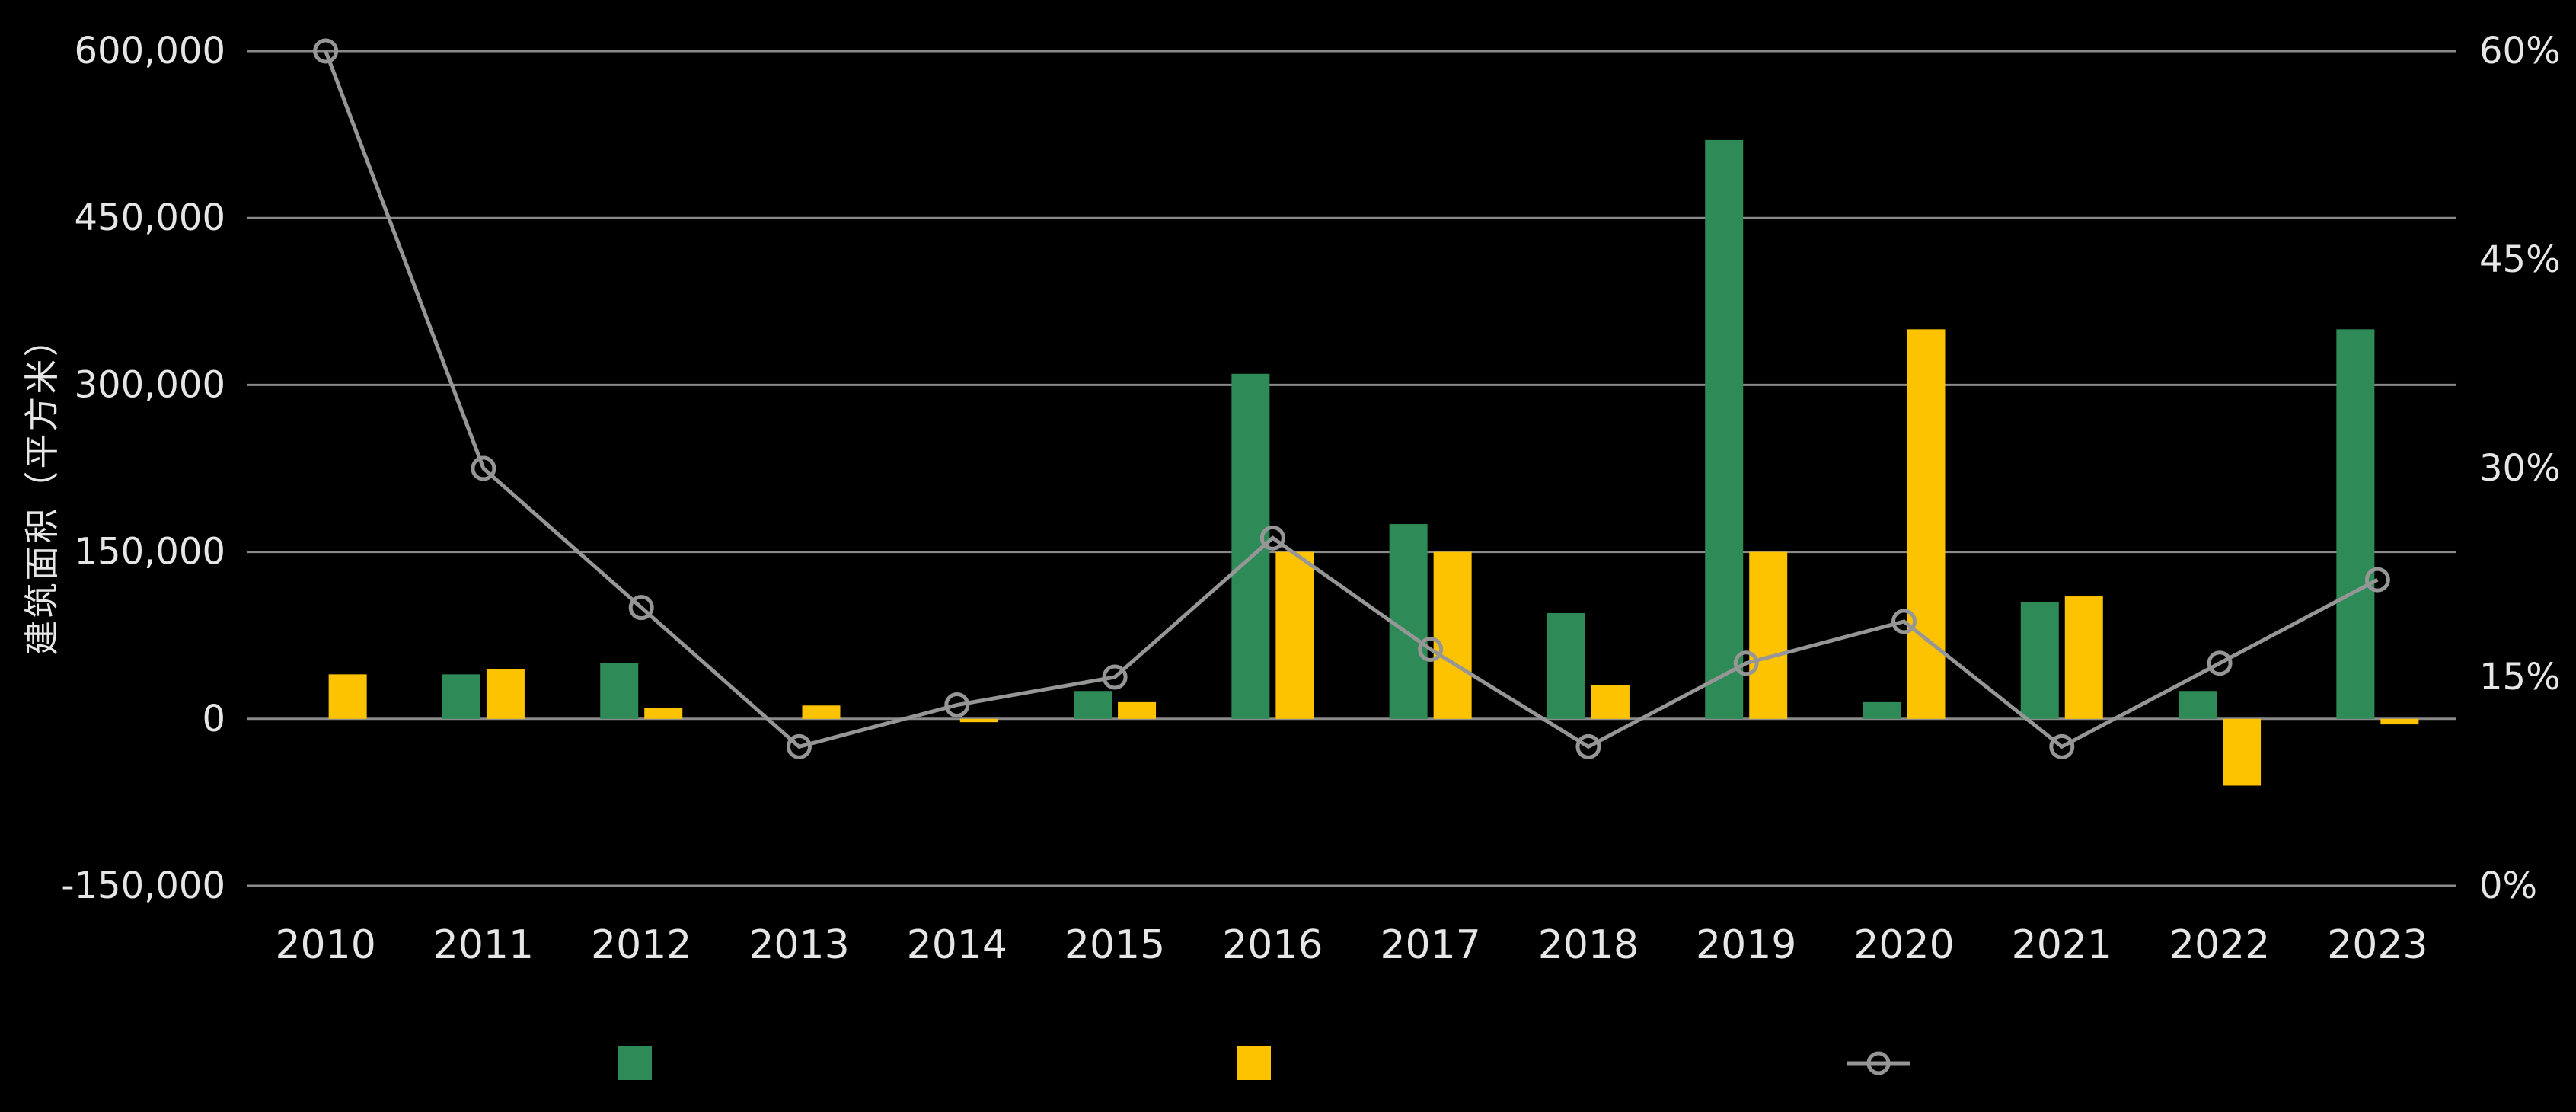 The height and width of the screenshot is (1112, 2576). I want to click on x-axis-tick-label: 2019, so click(1746, 945).